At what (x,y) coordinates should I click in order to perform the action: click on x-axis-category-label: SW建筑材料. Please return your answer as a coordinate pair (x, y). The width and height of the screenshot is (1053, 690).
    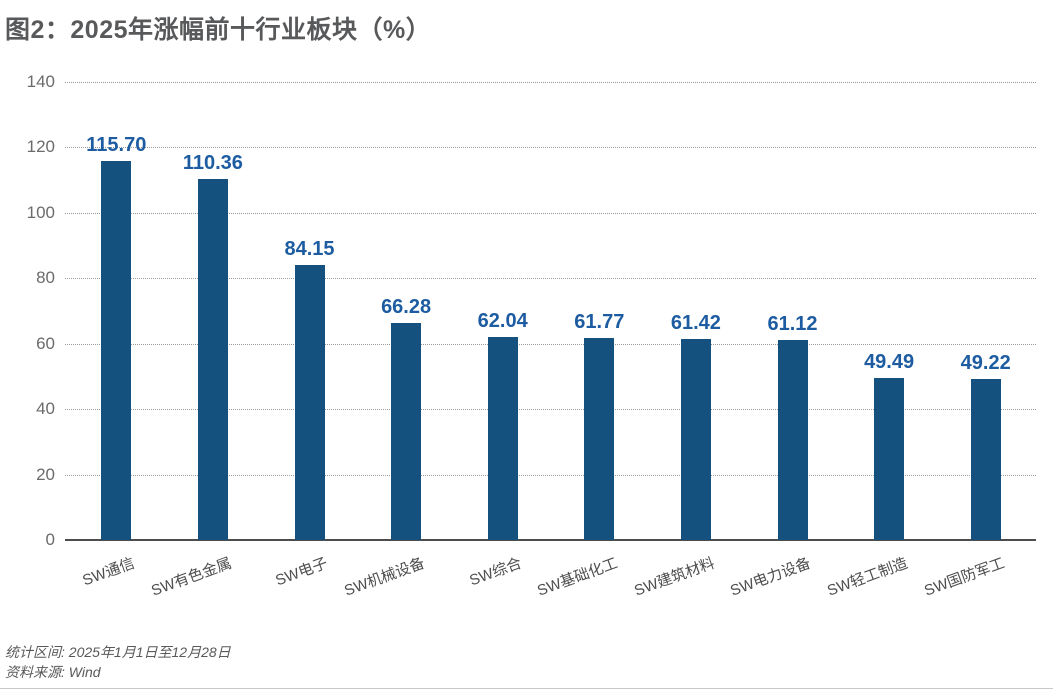
    Looking at the image, I should click on (674, 577).